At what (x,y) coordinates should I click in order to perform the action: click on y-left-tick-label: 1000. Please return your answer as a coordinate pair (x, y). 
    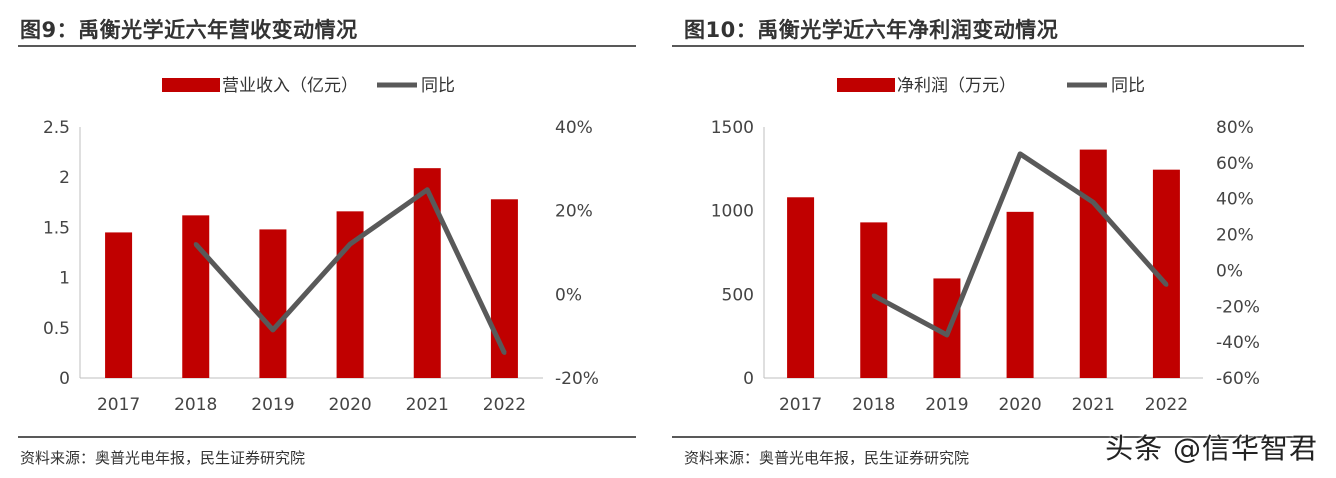
    Looking at the image, I should click on (732, 212).